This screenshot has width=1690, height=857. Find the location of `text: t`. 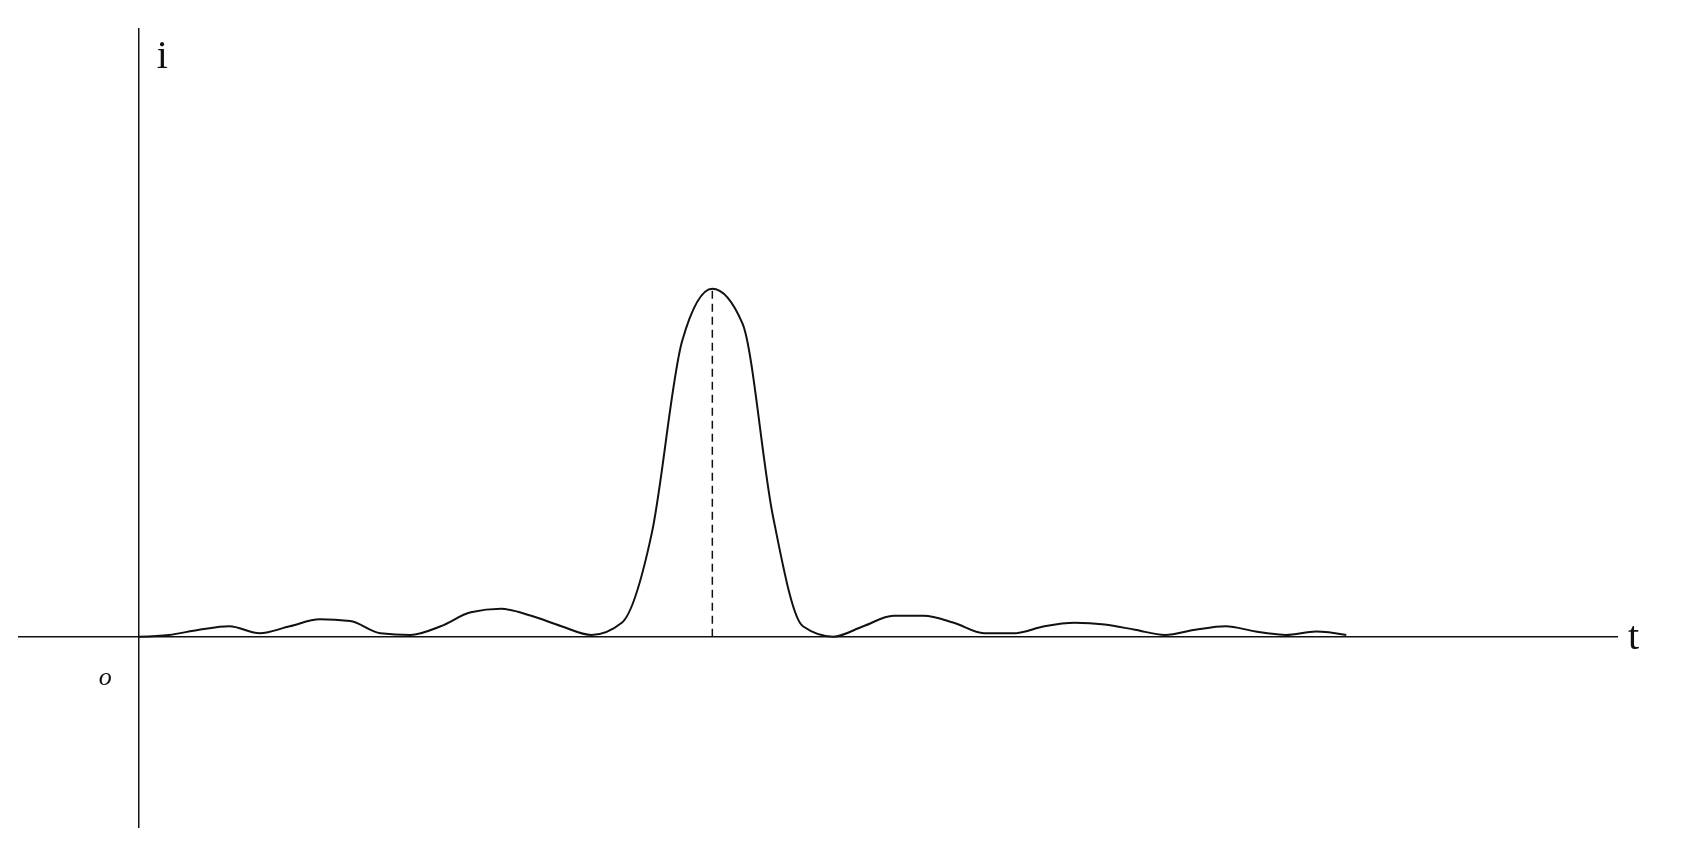

text: t is located at coordinates (1634, 635).